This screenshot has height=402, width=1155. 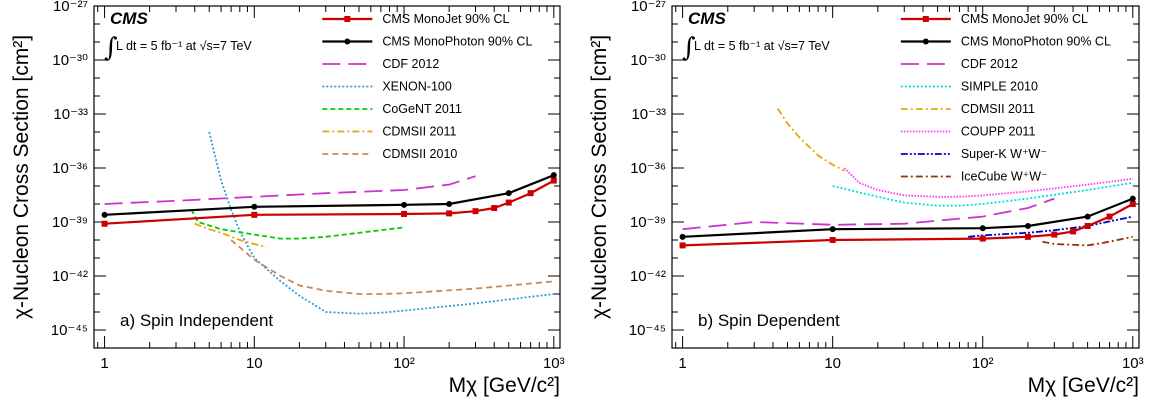 I want to click on legend-entry: IceCube W⁺W⁻, so click(x=974, y=177).